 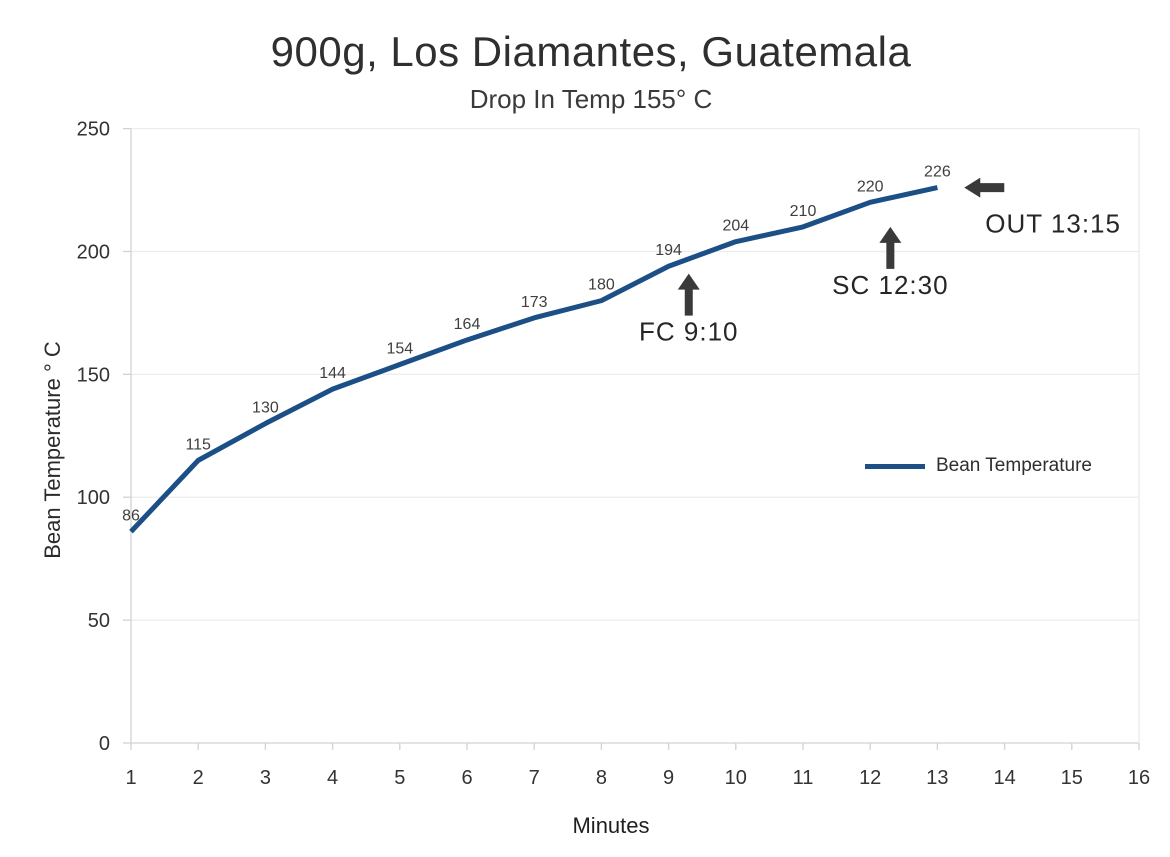 What do you see at coordinates (668, 250) in the screenshot?
I see `data-label: 194` at bounding box center [668, 250].